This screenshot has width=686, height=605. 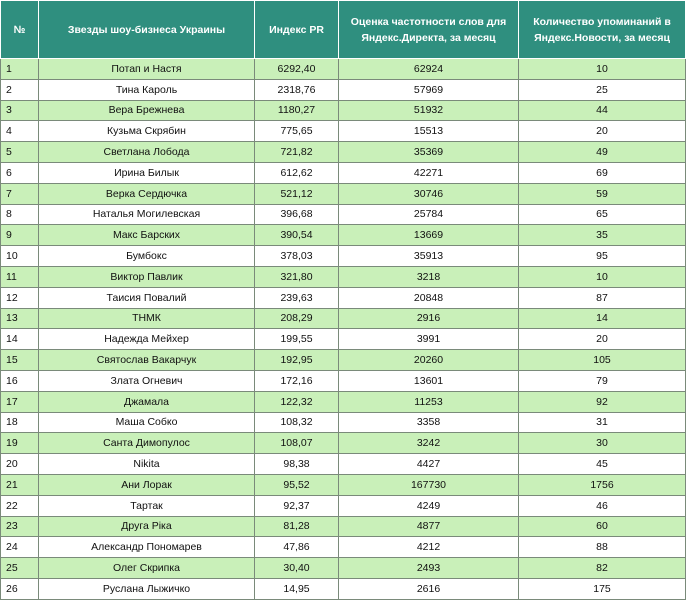 What do you see at coordinates (296, 29) in the screenshot?
I see `header-pr-index: Индекс PR` at bounding box center [296, 29].